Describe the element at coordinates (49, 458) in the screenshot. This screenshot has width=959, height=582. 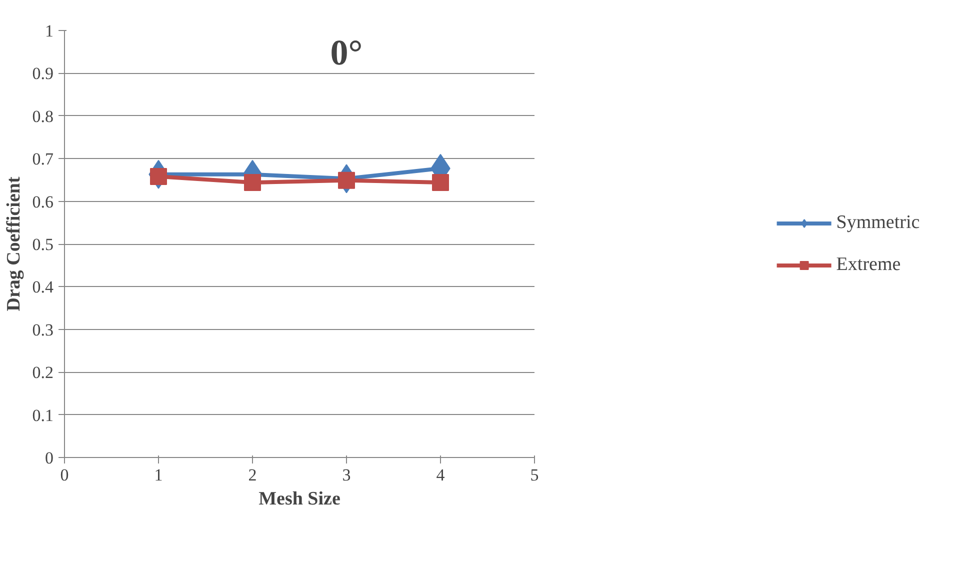
I see `y-tick-label: 0` at that location.